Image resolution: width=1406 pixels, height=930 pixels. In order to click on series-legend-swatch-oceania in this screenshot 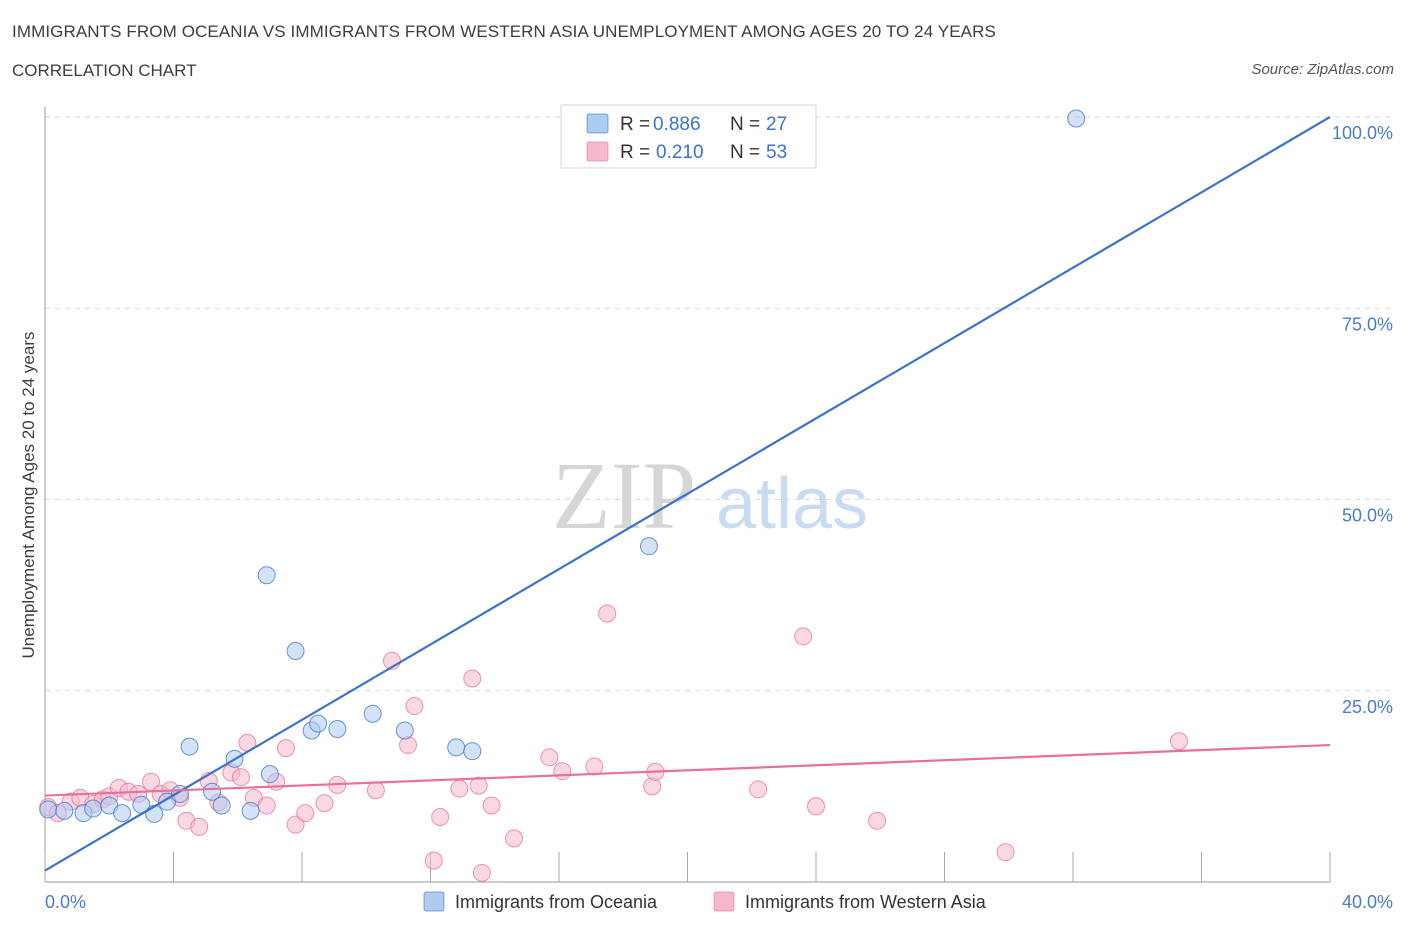, I will do `click(434, 901)`.